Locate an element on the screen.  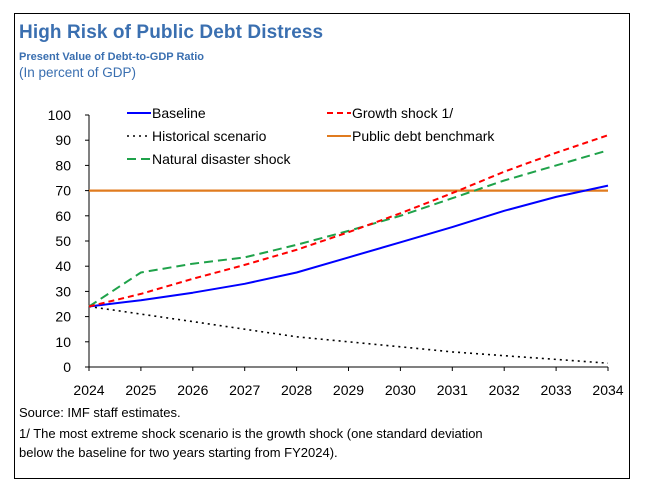
y-tick-label: 100 is located at coordinates (60, 115).